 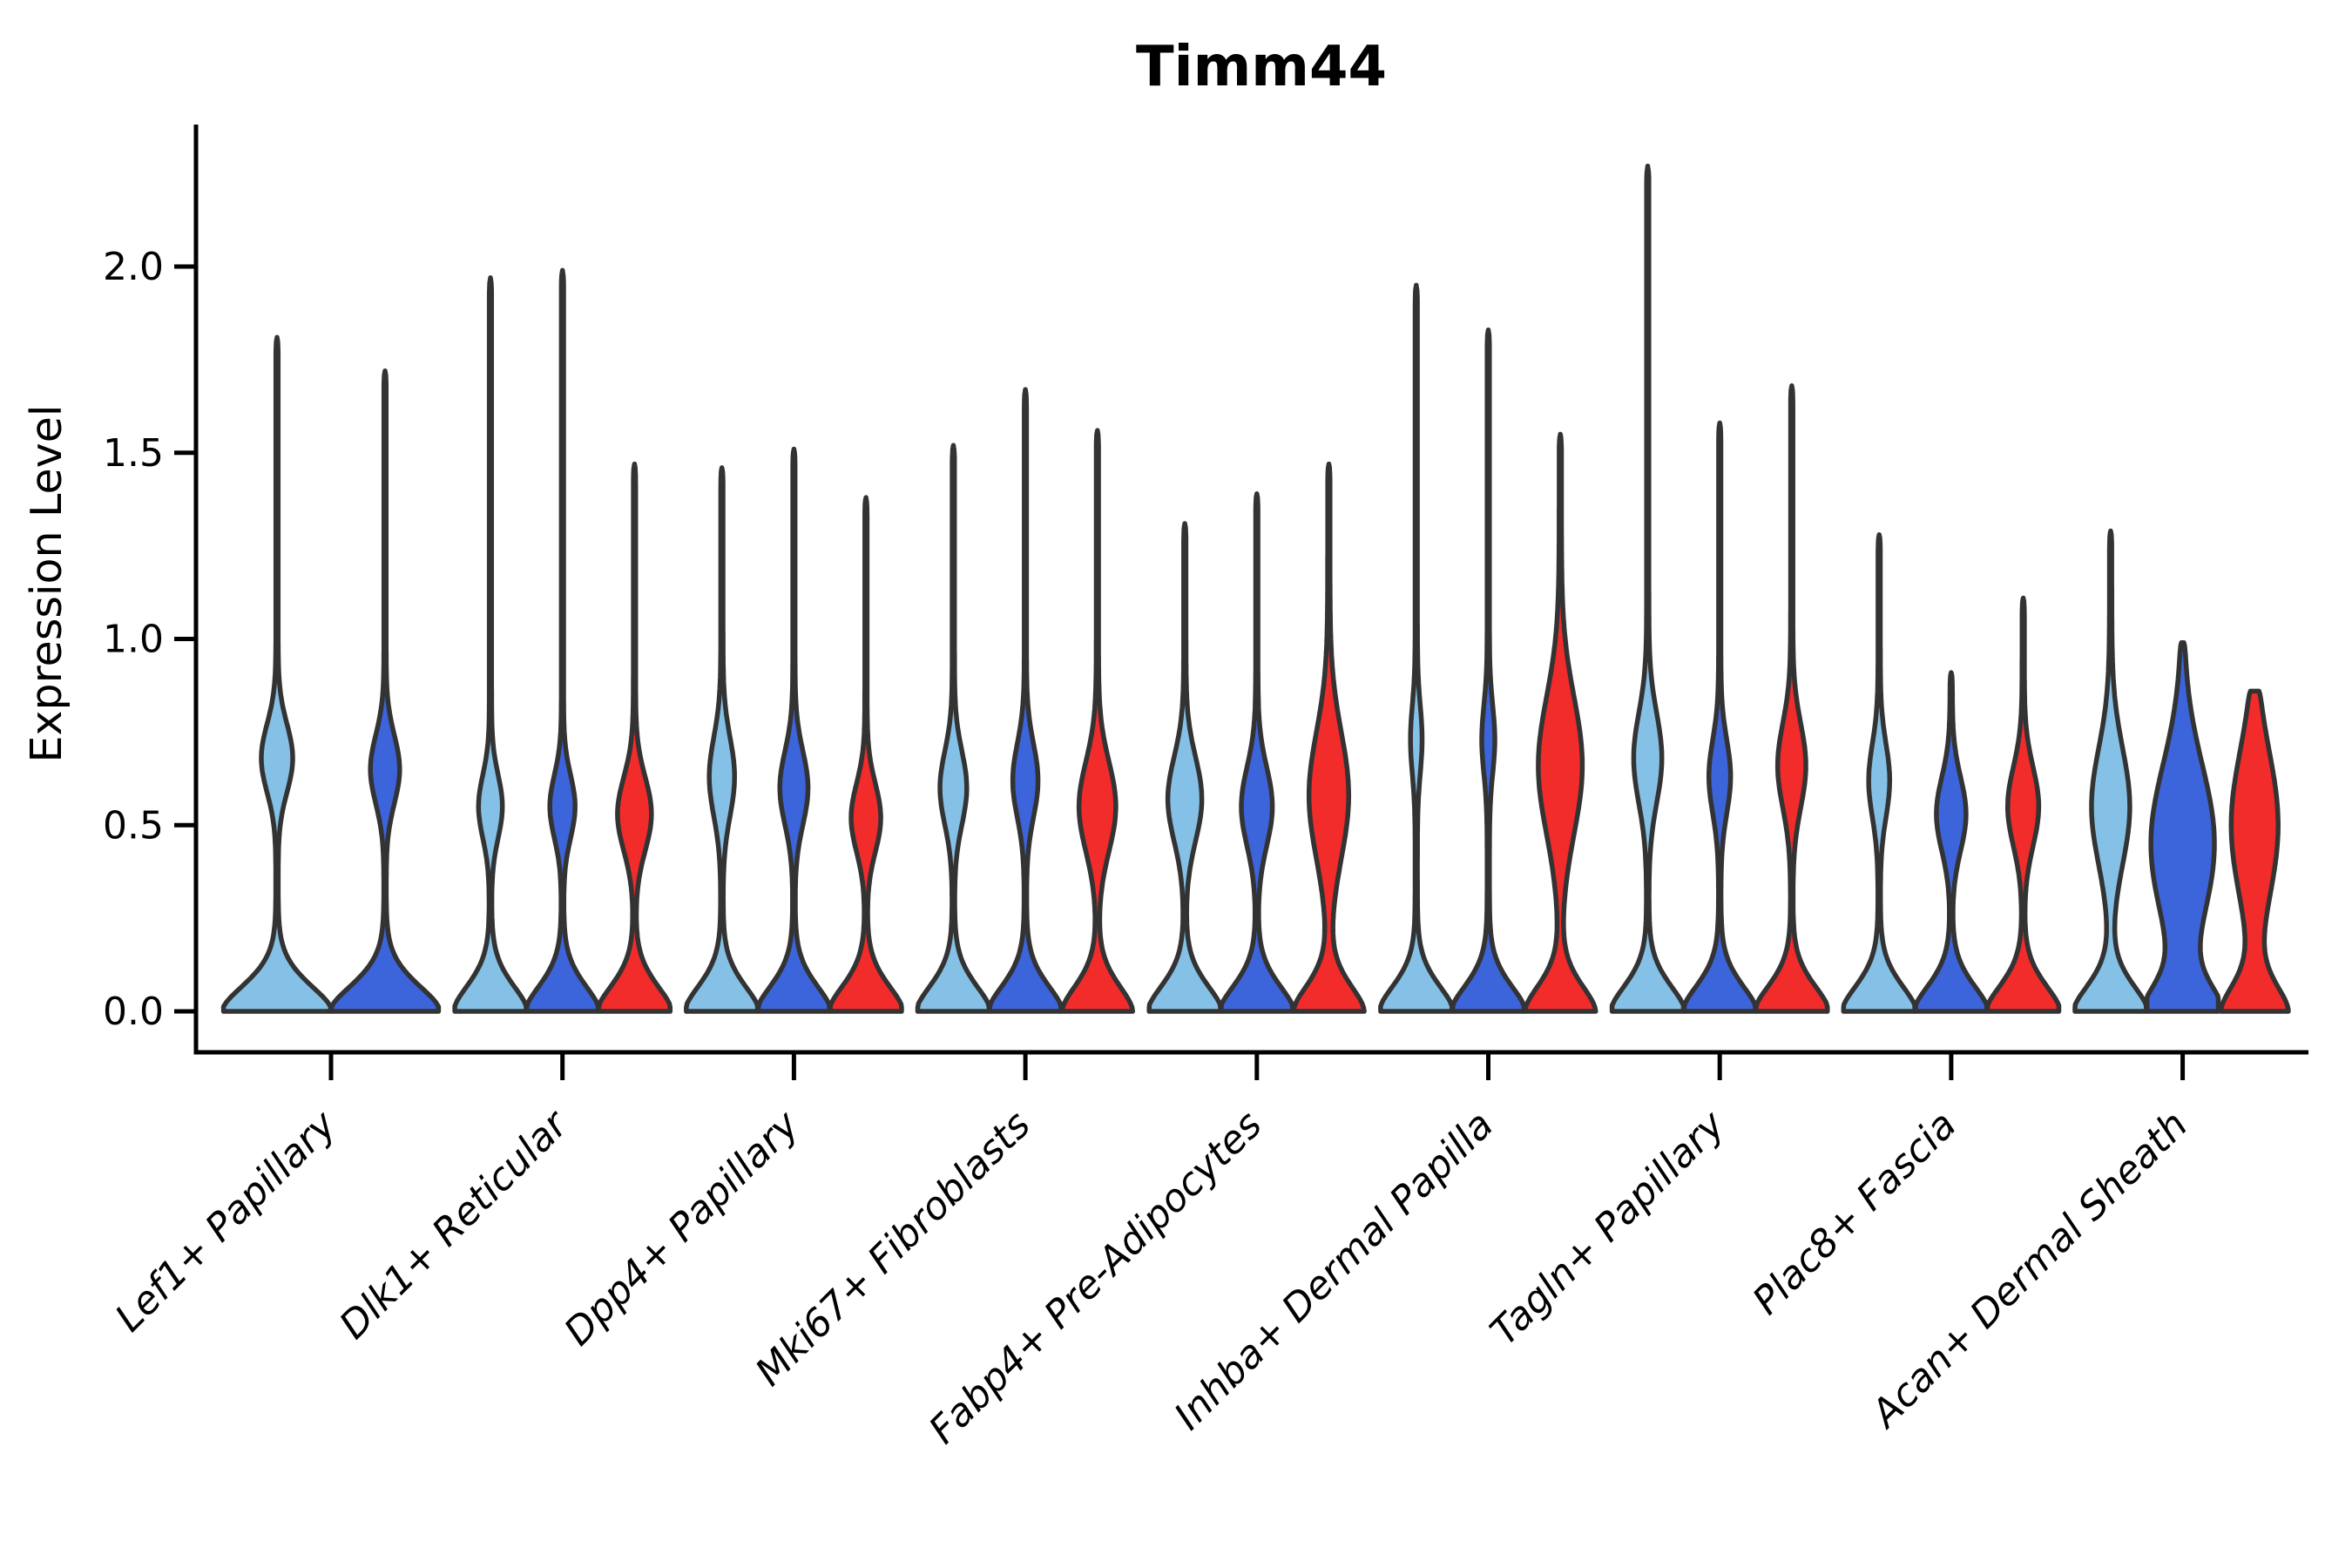 What do you see at coordinates (866, 754) in the screenshot?
I see `violin-dpp4-papillary-red` at bounding box center [866, 754].